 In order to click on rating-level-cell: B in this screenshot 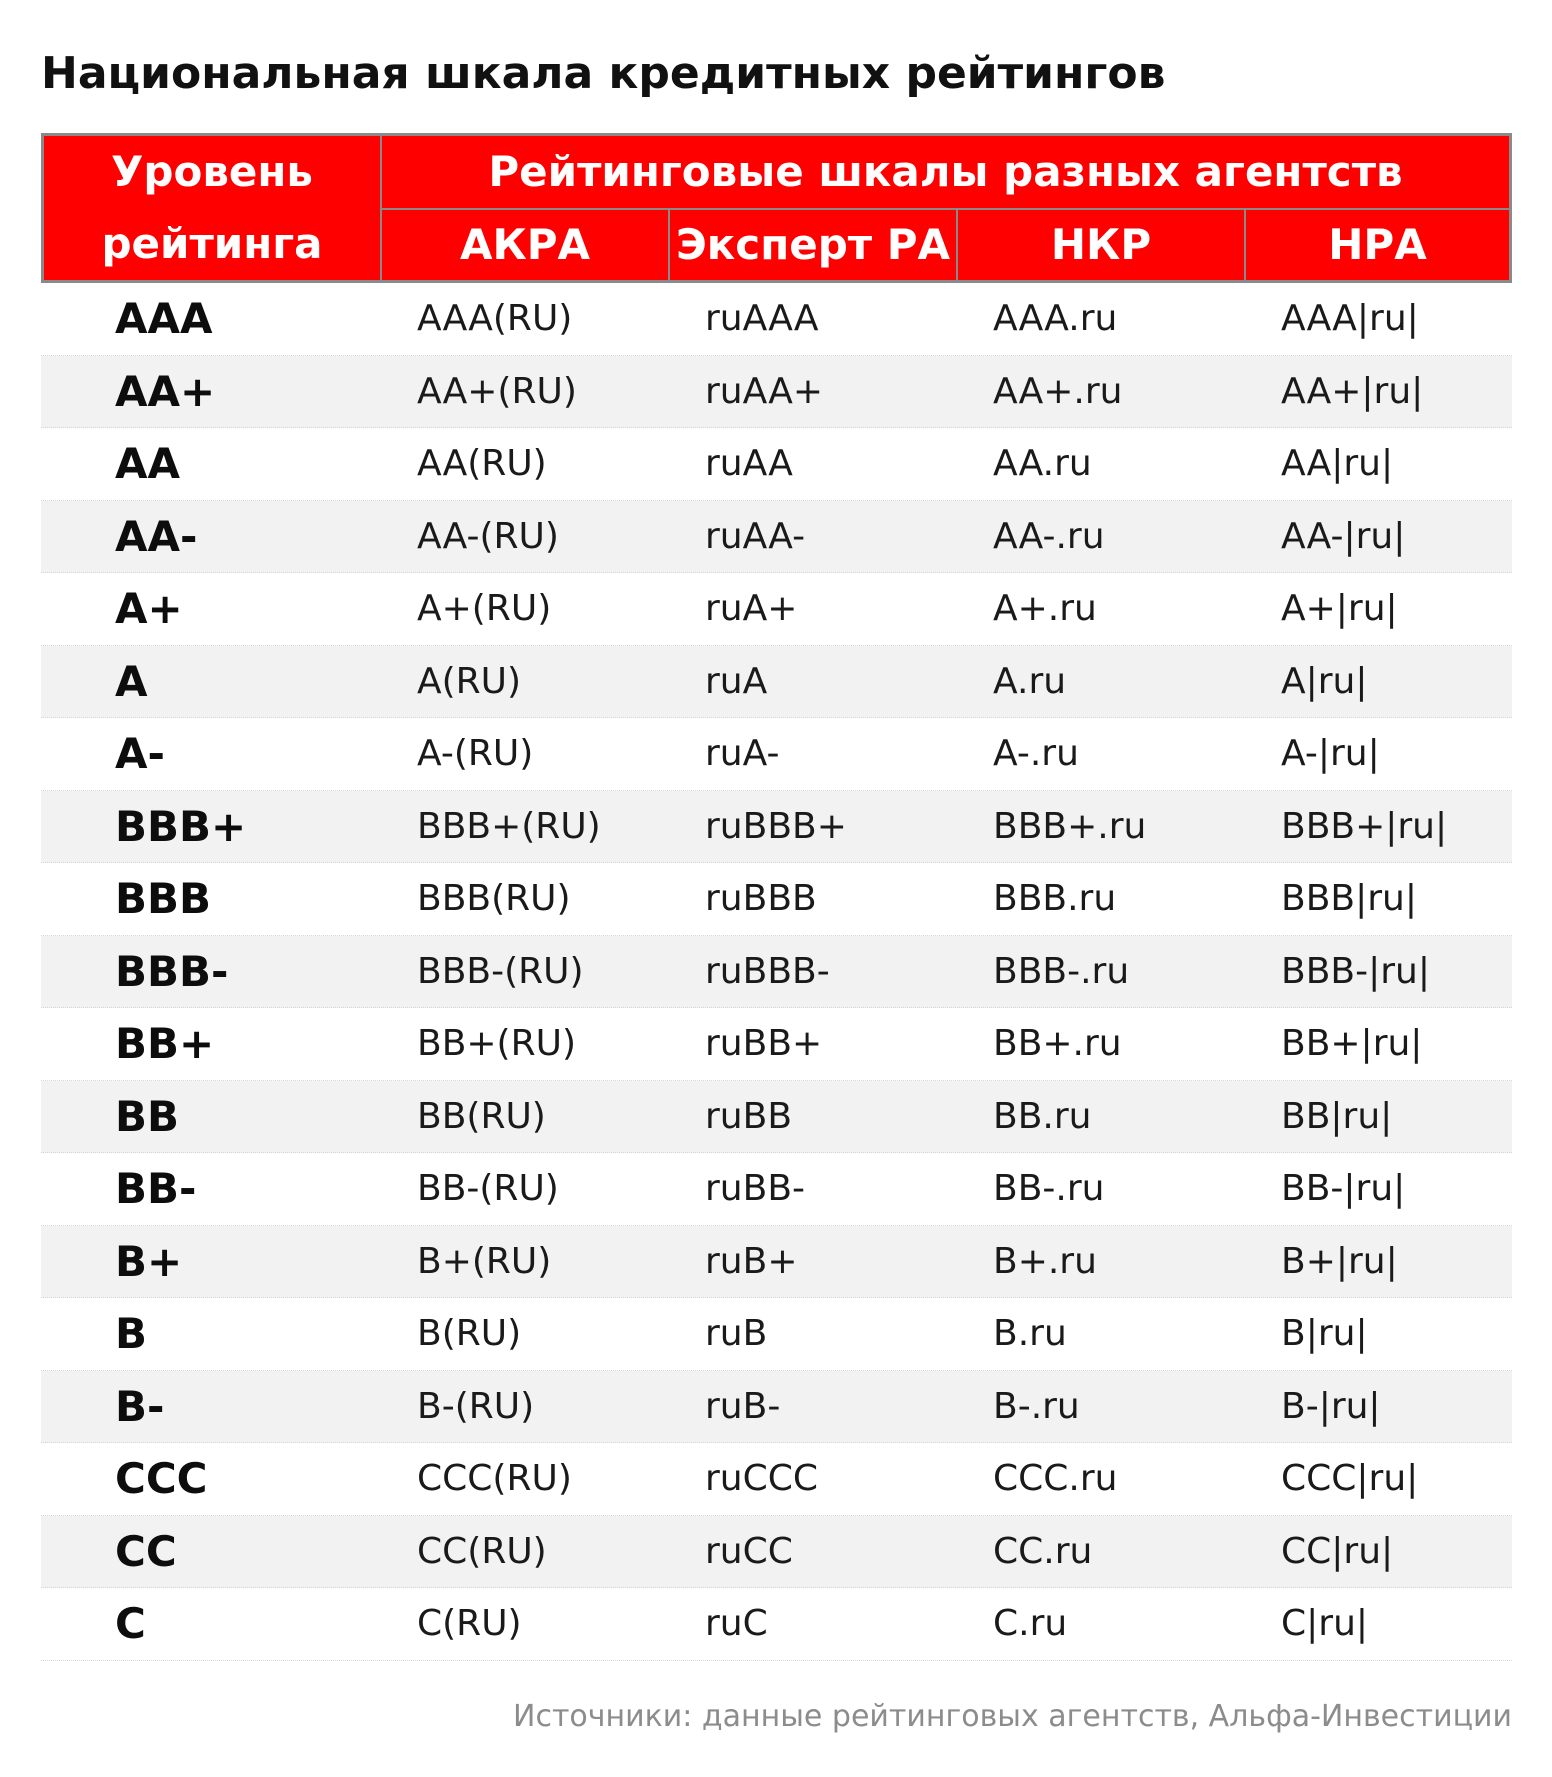, I will do `click(131, 1334)`.